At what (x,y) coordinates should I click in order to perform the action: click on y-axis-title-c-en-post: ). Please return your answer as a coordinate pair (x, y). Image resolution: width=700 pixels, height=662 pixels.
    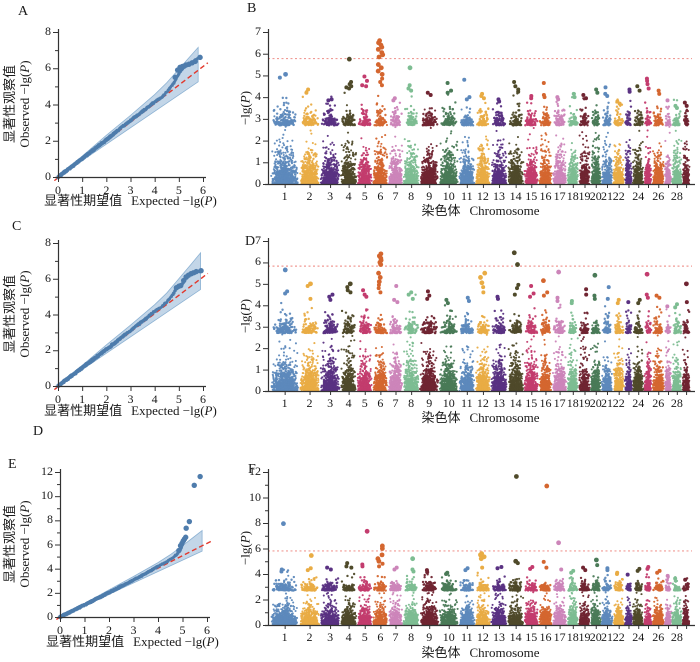
    Looking at the image, I should click on (24, 272).